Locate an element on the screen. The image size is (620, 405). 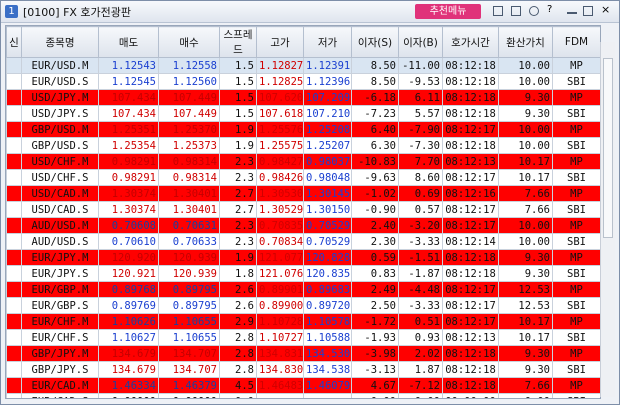
cell: 134.707 is located at coordinates (189, 353).